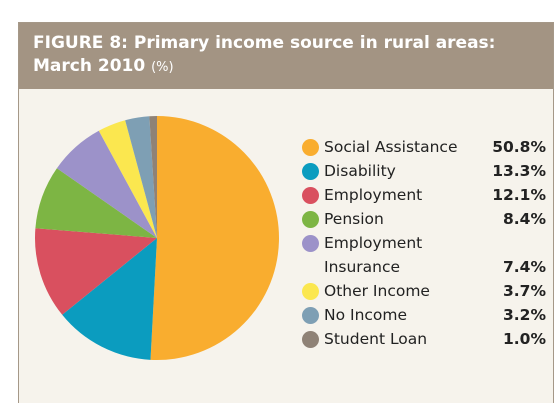 The height and width of the screenshot is (404, 556). I want to click on value-label: 3.7%, so click(524, 291).